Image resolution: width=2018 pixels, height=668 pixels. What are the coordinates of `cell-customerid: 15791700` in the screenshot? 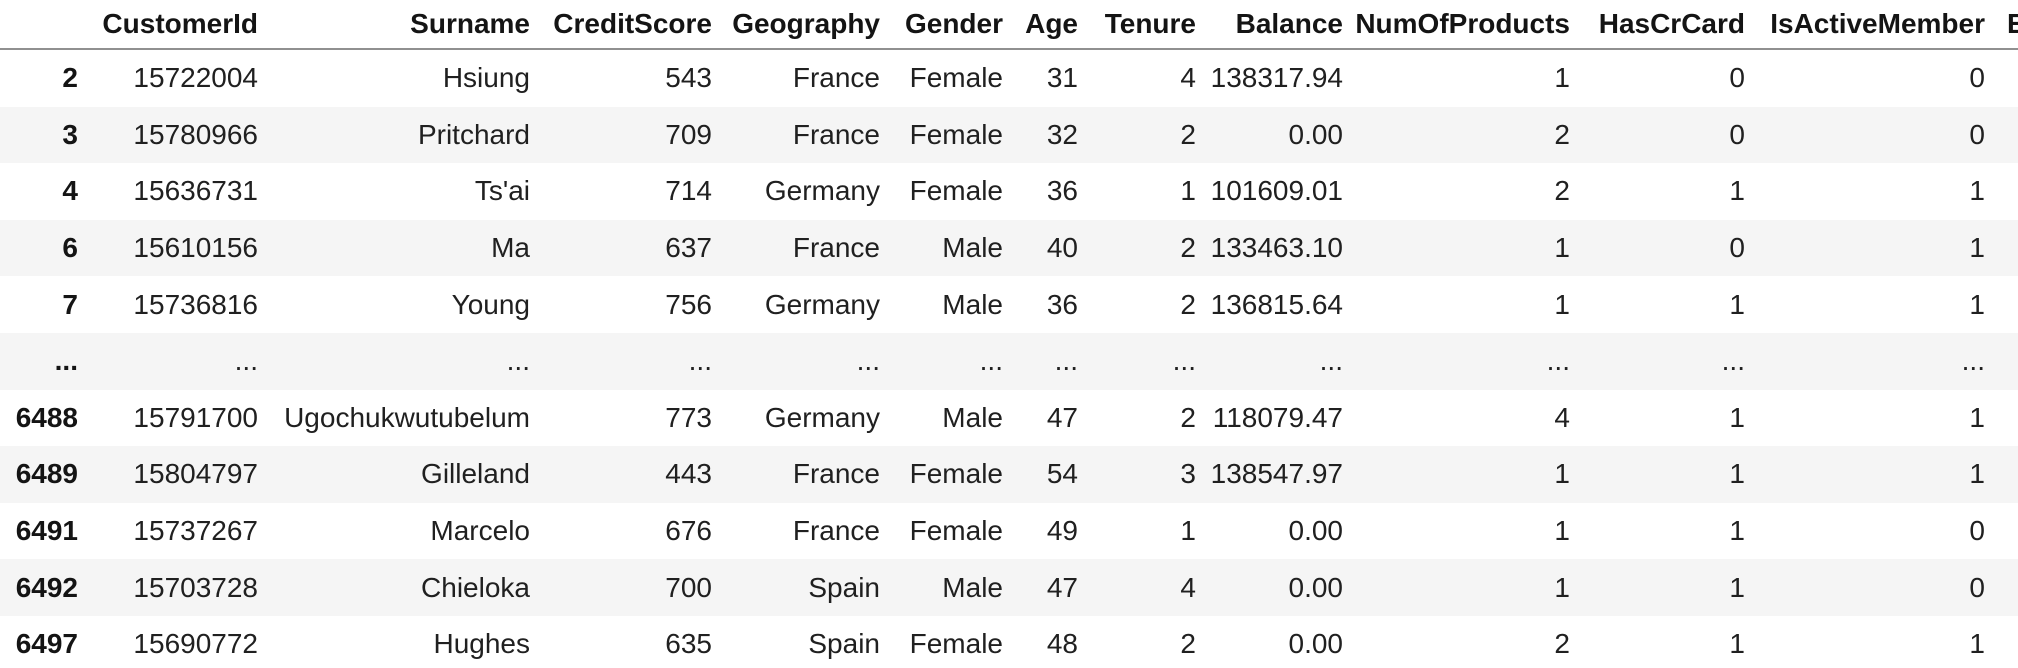 It's located at (195, 417).